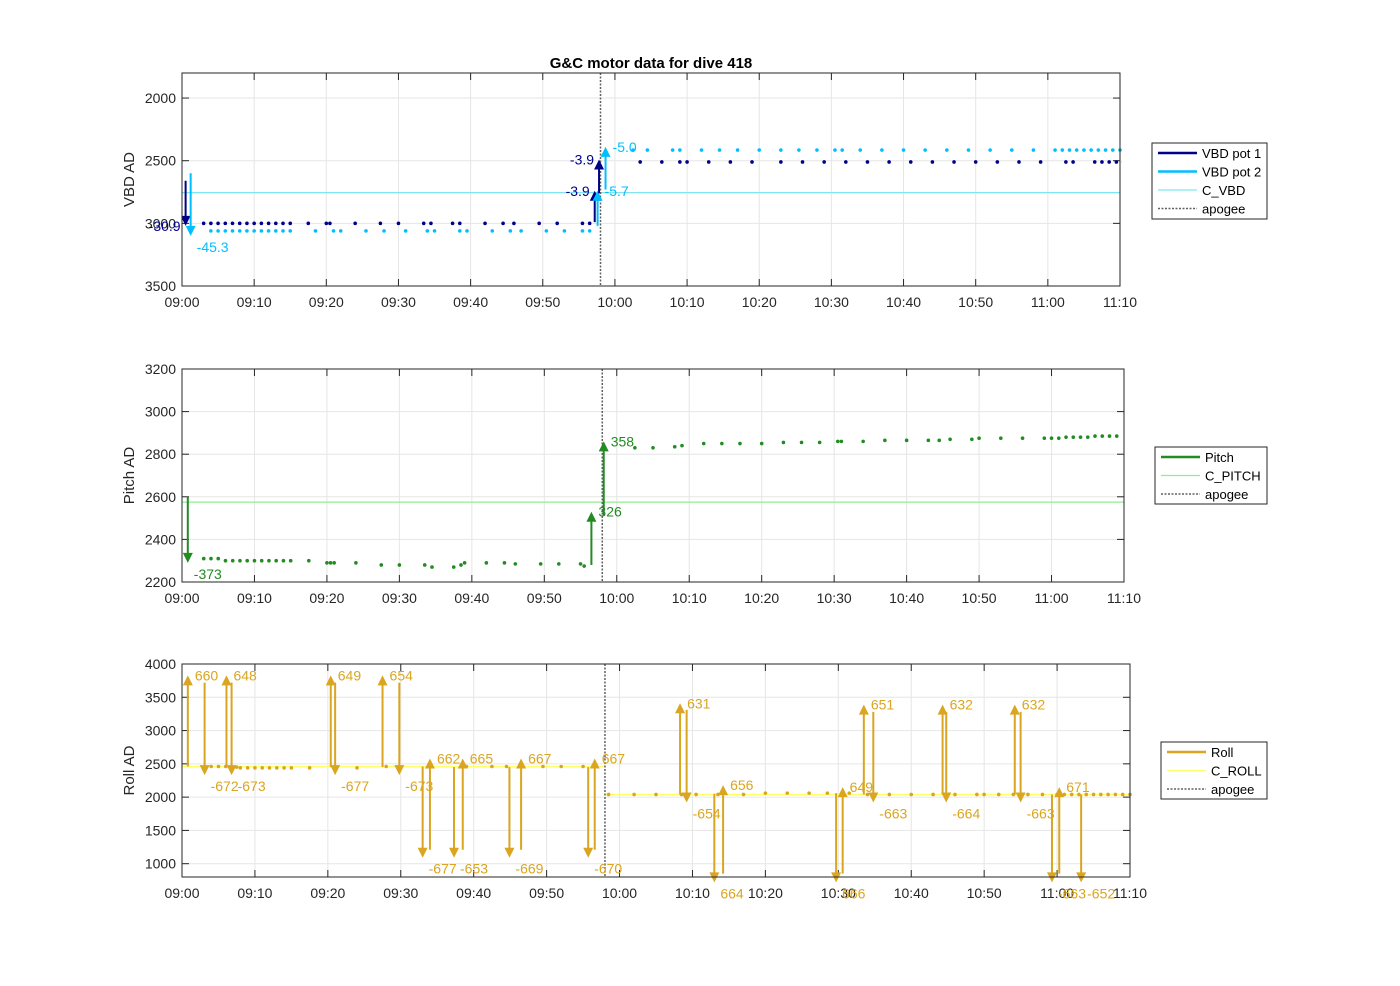  Describe the element at coordinates (1231, 153) in the screenshot. I see `legend-entry: VBD pot 1` at that location.